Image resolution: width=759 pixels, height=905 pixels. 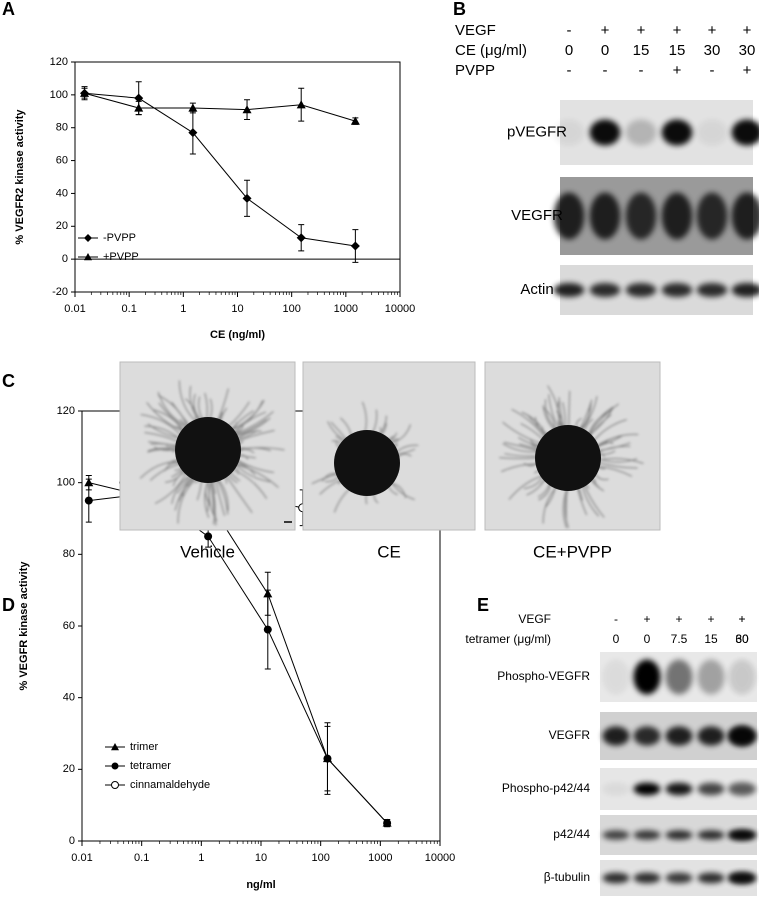 I want to click on row-cell: 7.5, so click(x=679, y=639).